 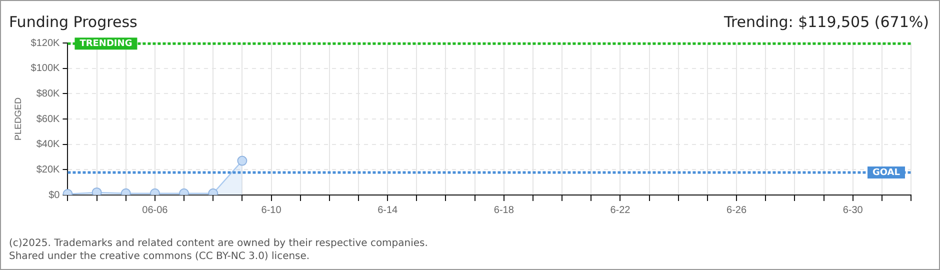 I want to click on y-tick-label: $40K, so click(x=48, y=144).